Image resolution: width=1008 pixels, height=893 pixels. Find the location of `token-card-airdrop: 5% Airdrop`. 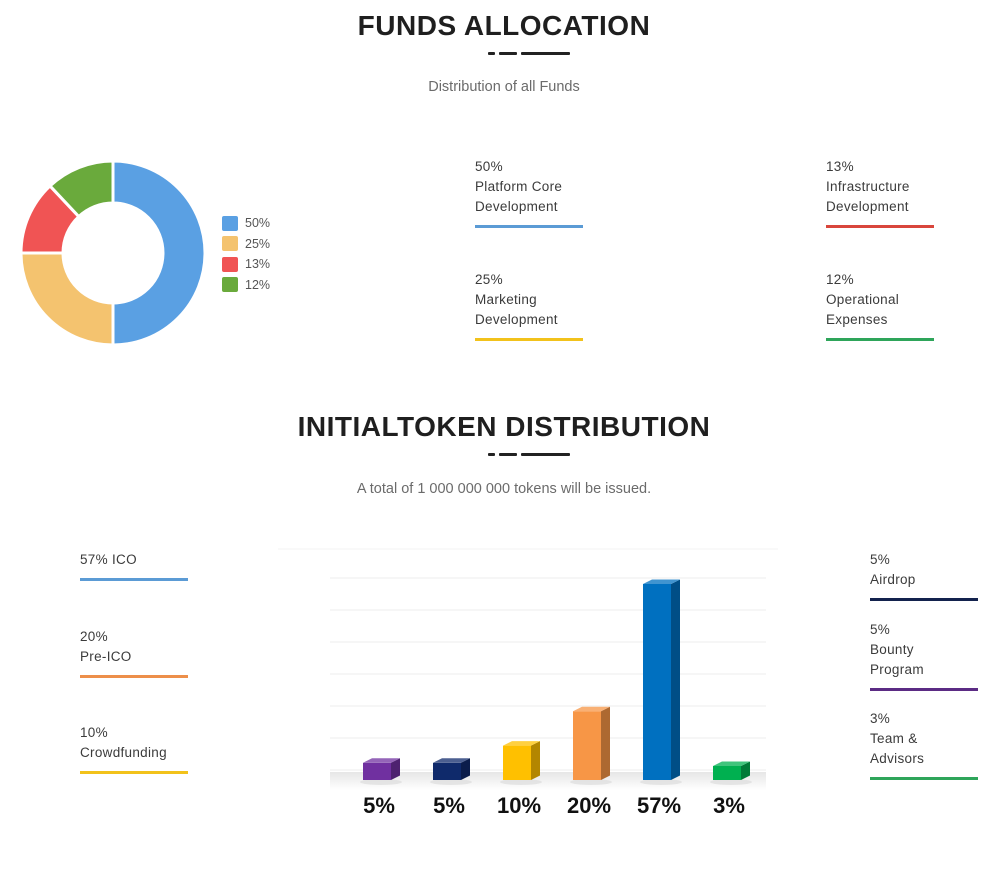

token-card-airdrop: 5% Airdrop is located at coordinates (924, 575).